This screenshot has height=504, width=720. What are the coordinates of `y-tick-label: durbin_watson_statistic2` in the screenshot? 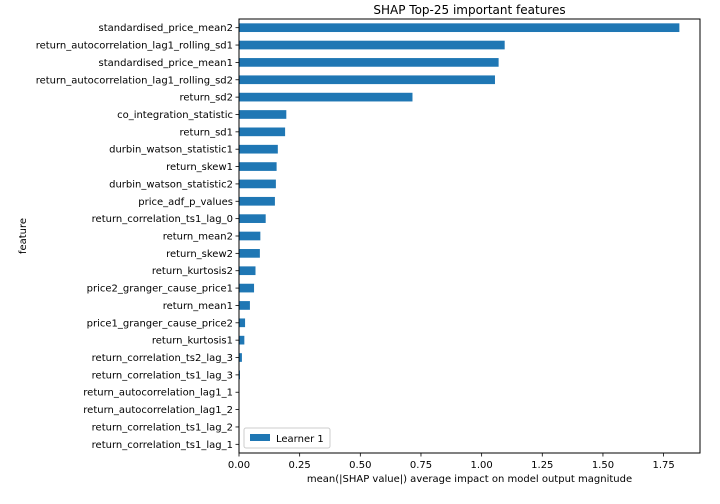 It's located at (171, 184).